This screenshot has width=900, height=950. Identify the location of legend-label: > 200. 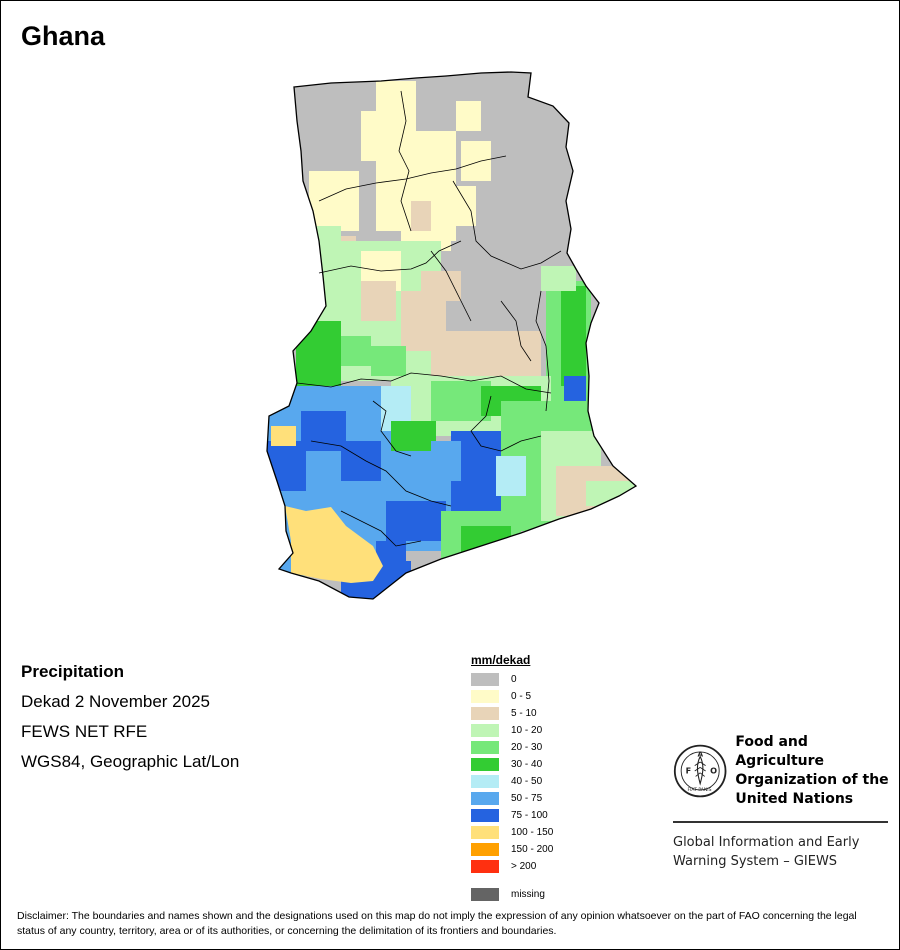
(524, 866).